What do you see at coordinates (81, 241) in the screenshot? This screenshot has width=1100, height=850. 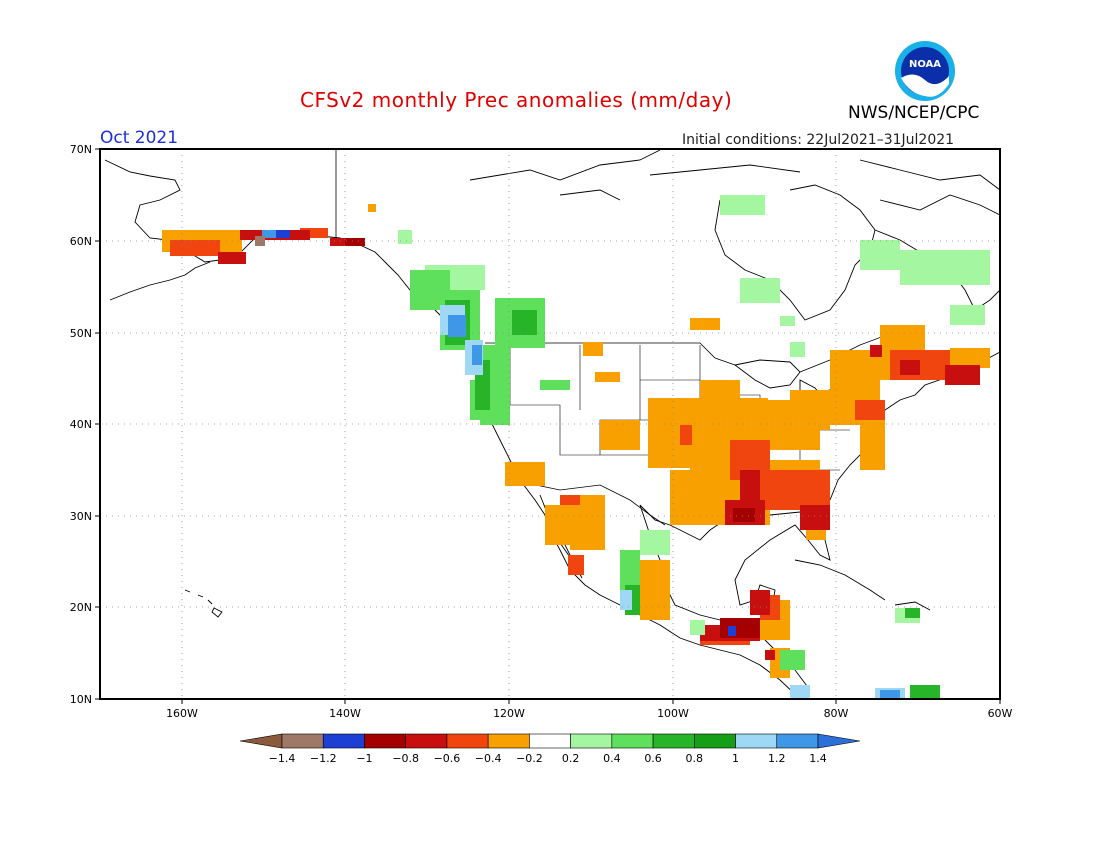 I see `lat-label: 60N` at bounding box center [81, 241].